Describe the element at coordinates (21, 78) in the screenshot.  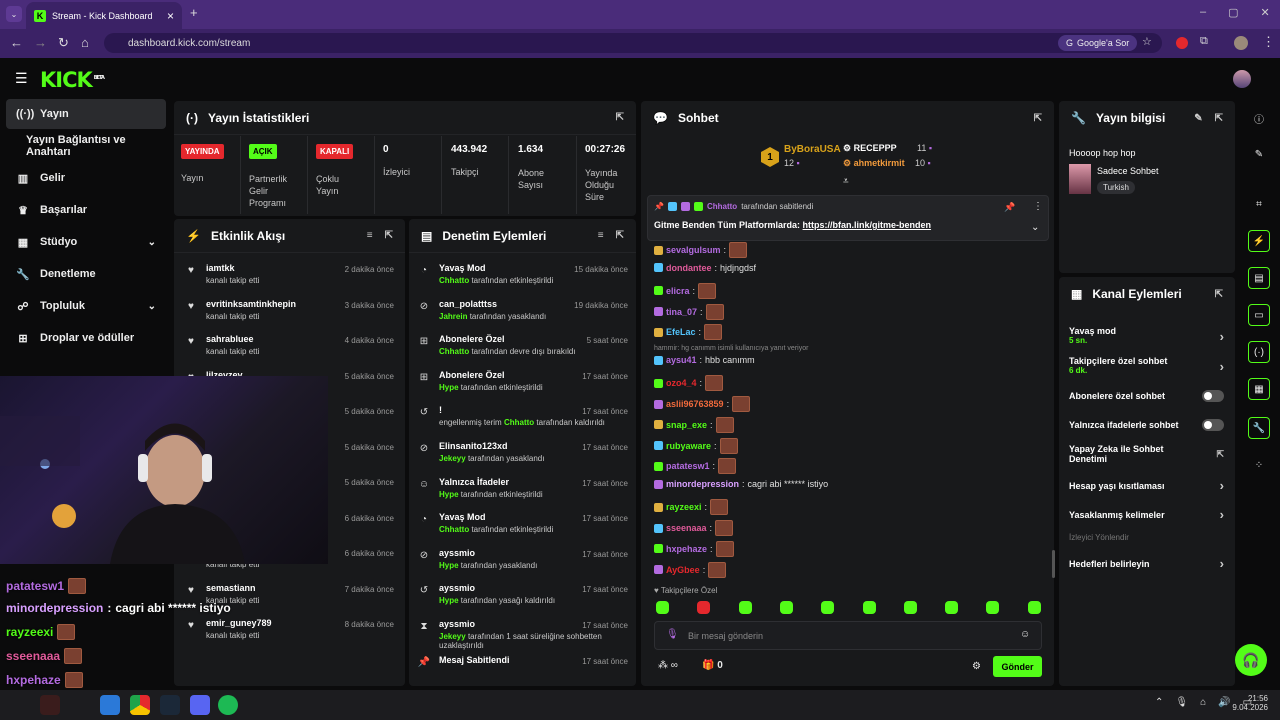
I see `hamburger-menu-icon: ☰` at that location.